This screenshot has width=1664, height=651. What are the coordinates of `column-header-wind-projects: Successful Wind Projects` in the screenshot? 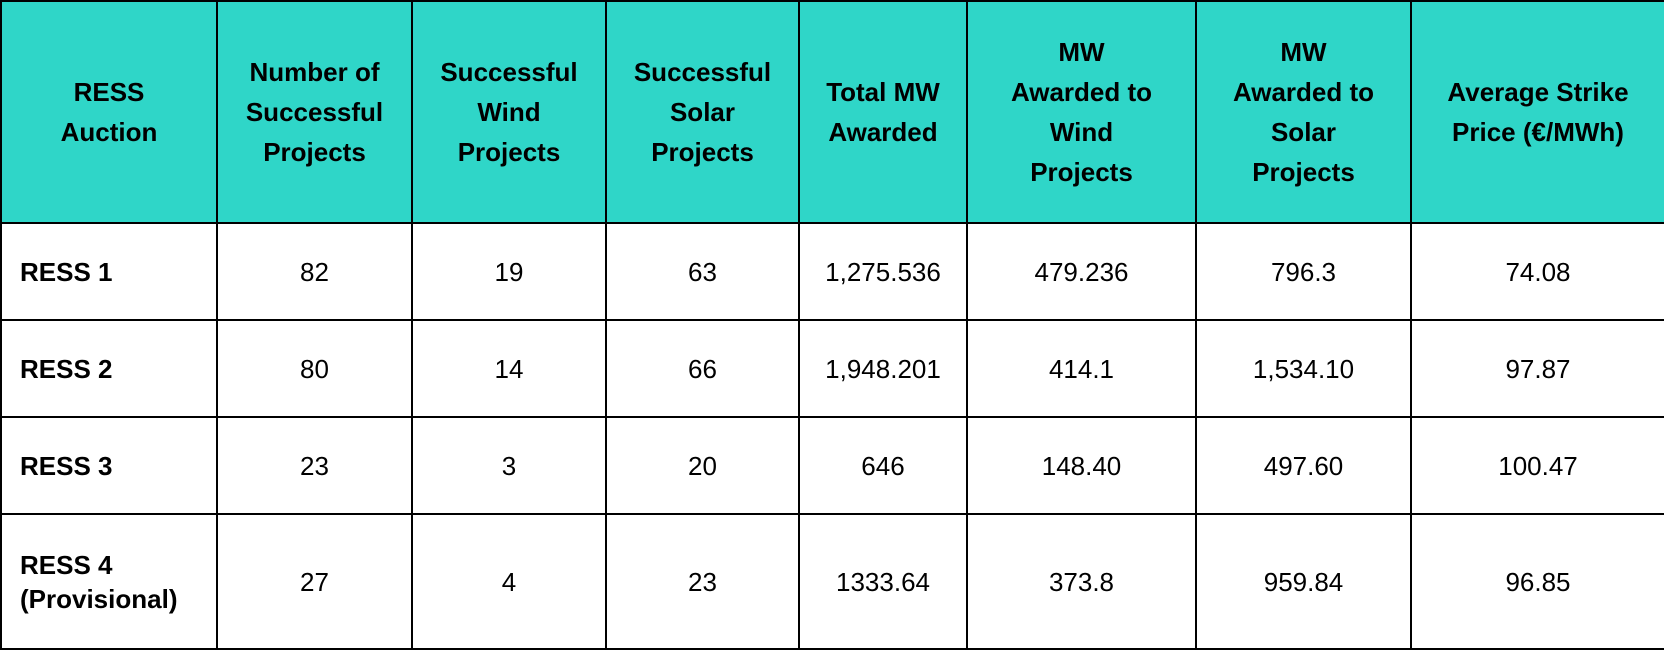 It's located at (509, 112).